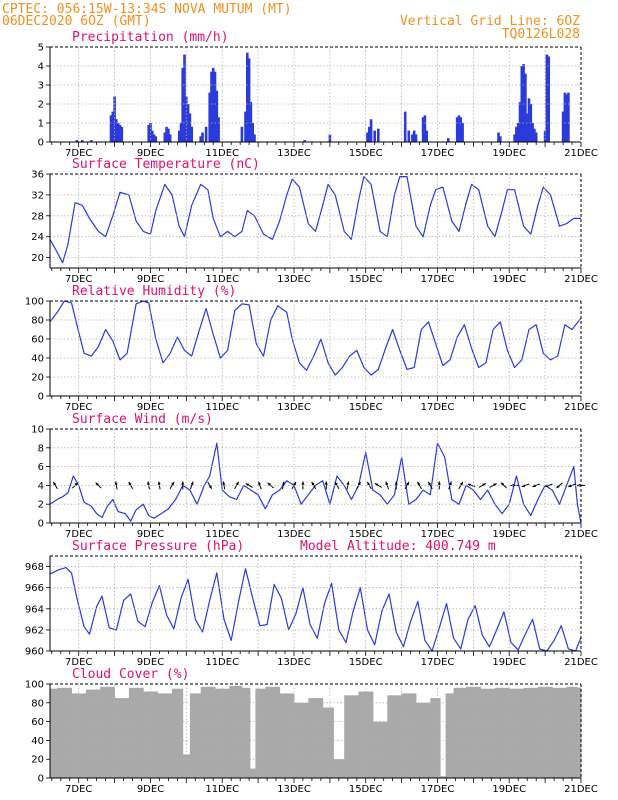 This screenshot has height=800, width=618. Describe the element at coordinates (78, 407) in the screenshot. I see `humidity-x-tick-label: 7DEC` at that location.